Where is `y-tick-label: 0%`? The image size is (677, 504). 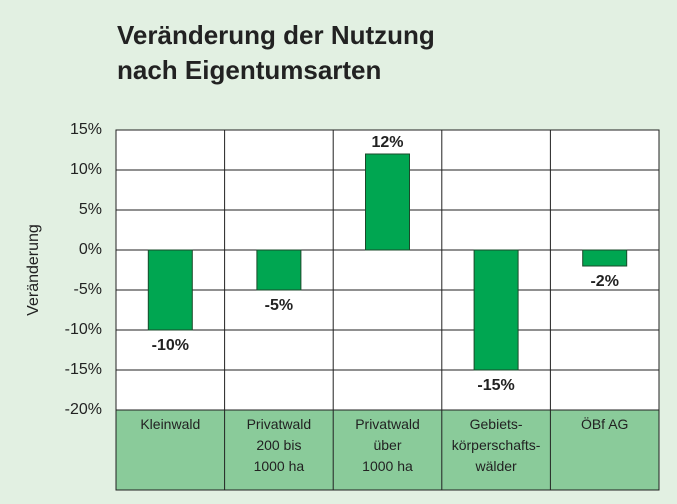
y-tick-label: 0% is located at coordinates (90, 249).